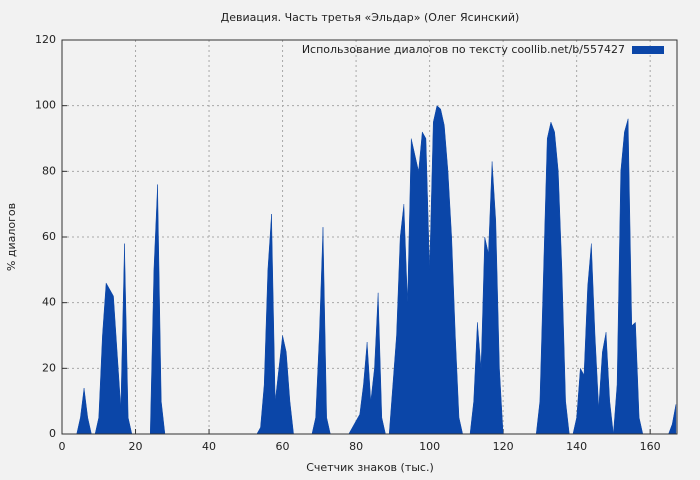 The image size is (700, 480). Describe the element at coordinates (429, 446) in the screenshot. I see `x-tick-label: 100` at that location.